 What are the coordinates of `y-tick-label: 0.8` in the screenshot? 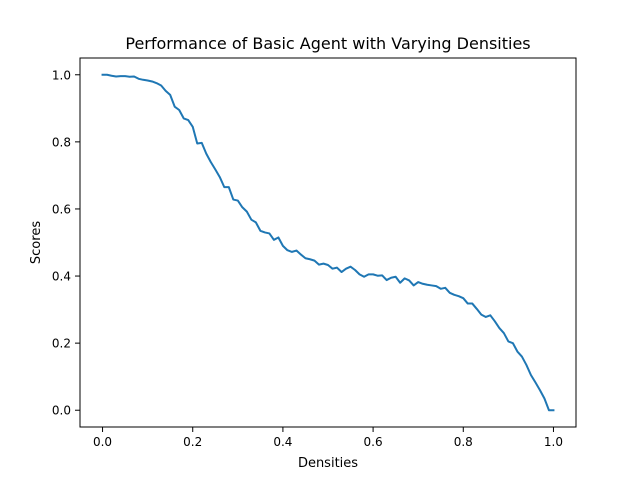 It's located at (61, 142).